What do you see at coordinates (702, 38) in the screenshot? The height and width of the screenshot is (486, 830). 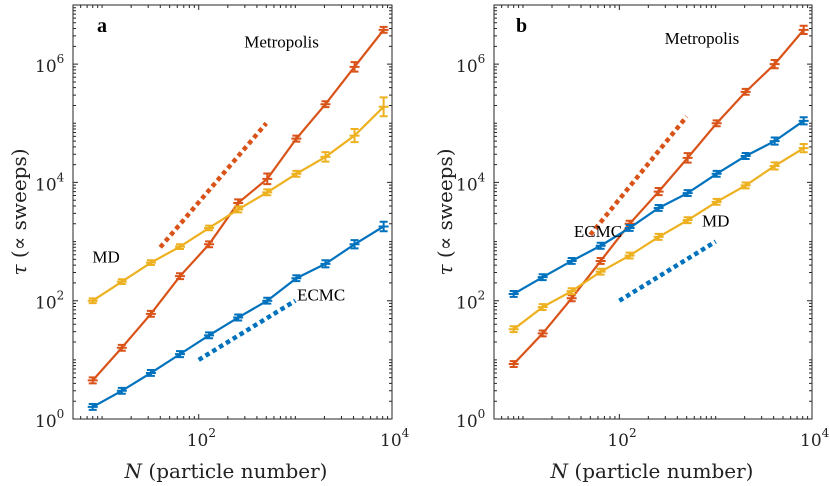 I see `panel-b-metropolis-label: Metropolis` at bounding box center [702, 38].